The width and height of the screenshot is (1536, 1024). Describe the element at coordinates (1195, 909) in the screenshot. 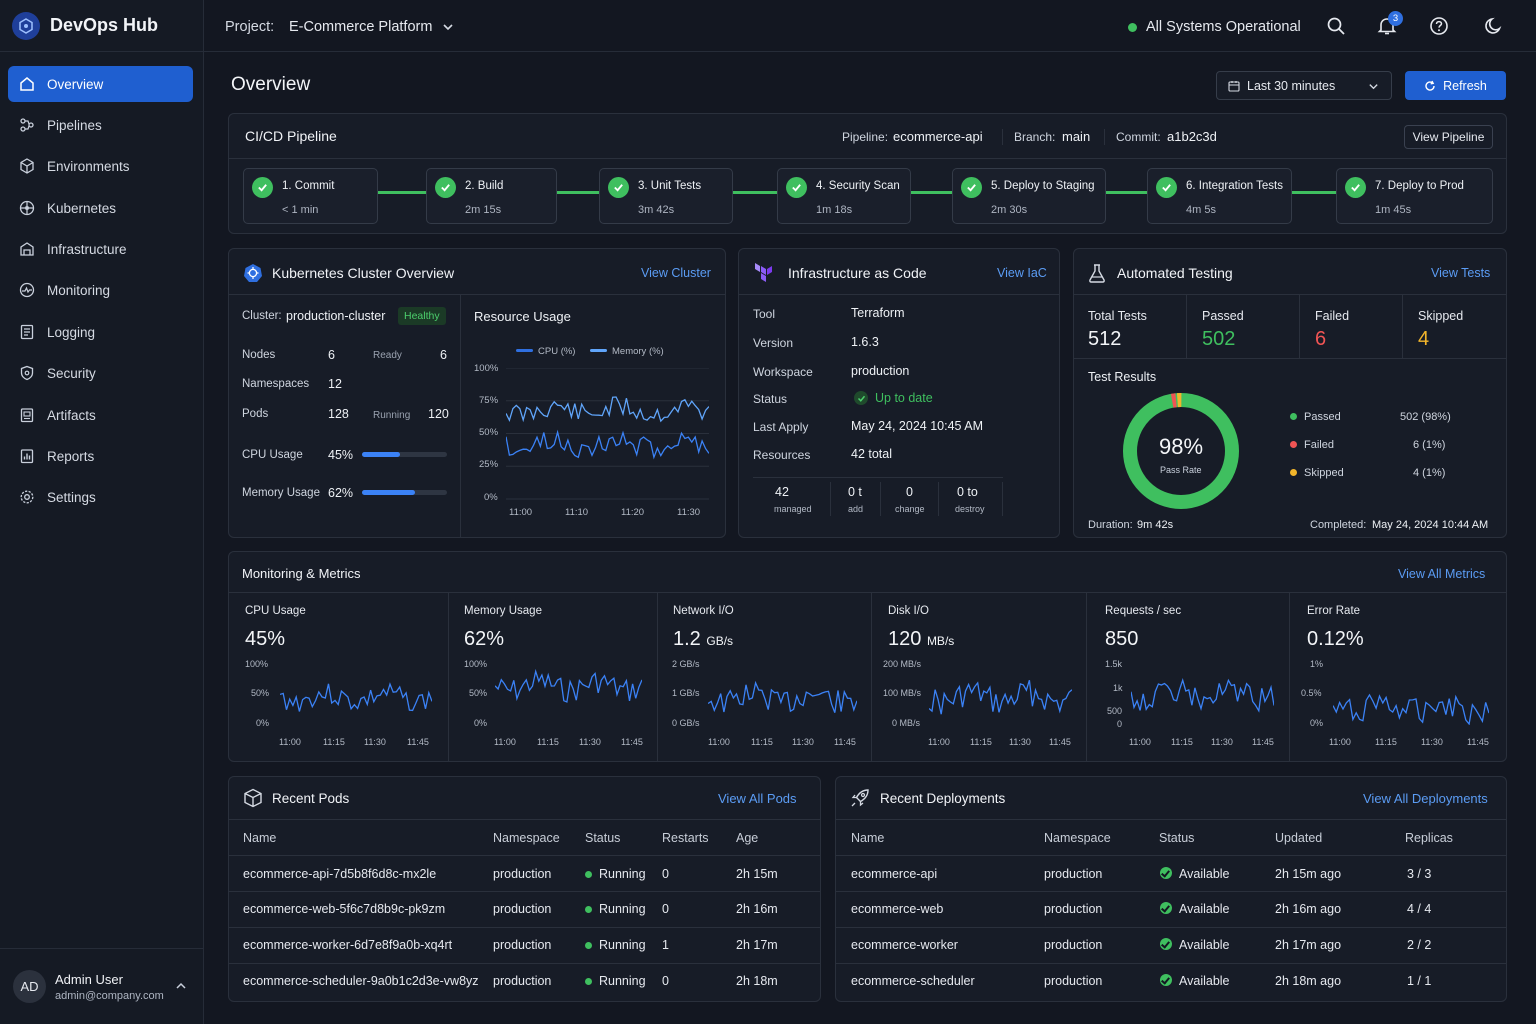

I see `deployment-status: Available` at that location.